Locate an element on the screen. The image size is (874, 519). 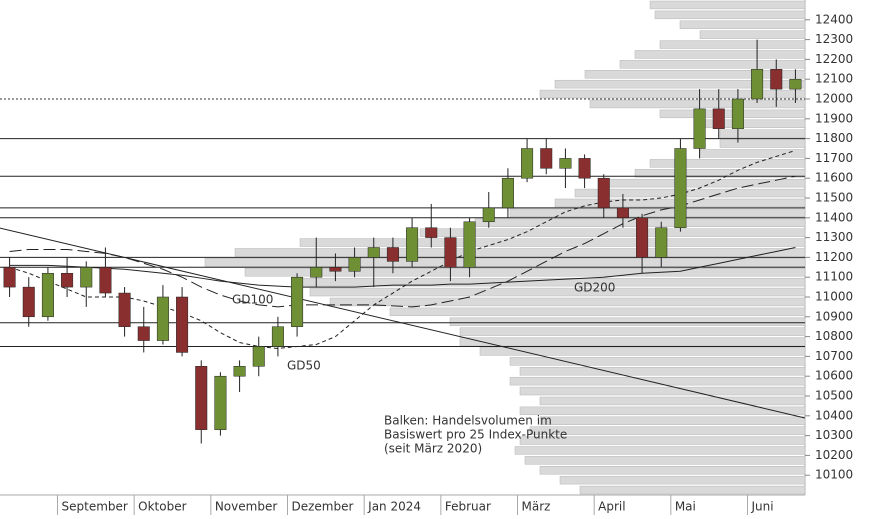
y-tick-label: 11500 is located at coordinates (834, 198).